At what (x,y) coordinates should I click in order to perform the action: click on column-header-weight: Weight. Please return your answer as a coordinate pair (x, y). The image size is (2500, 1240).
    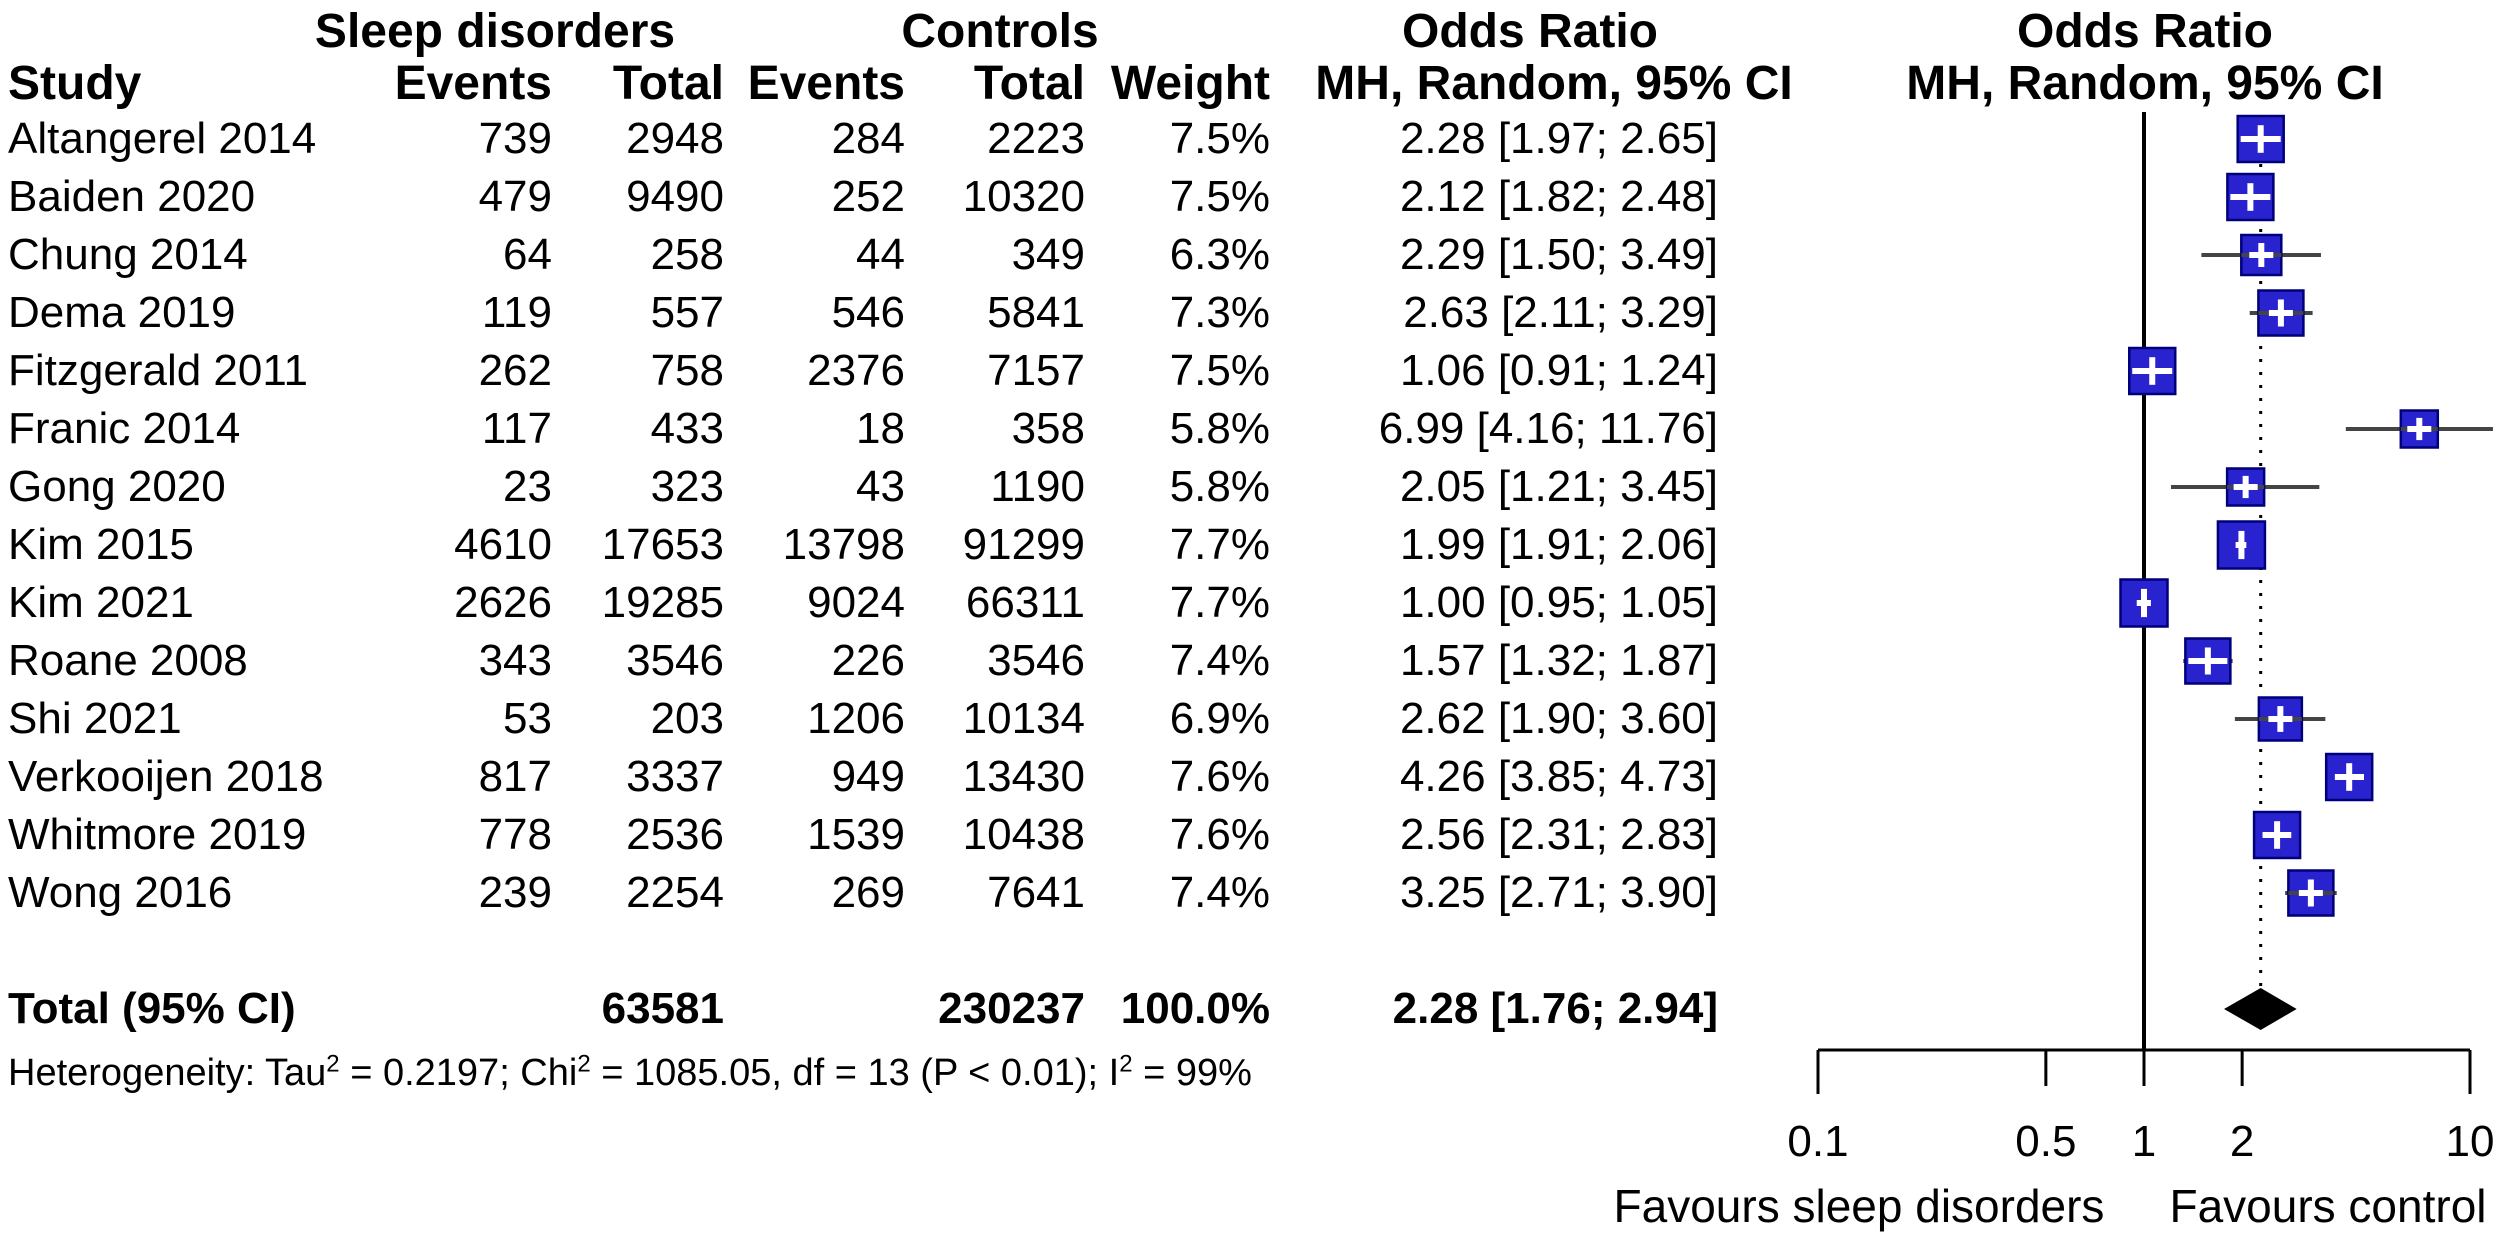
    Looking at the image, I should click on (1190, 83).